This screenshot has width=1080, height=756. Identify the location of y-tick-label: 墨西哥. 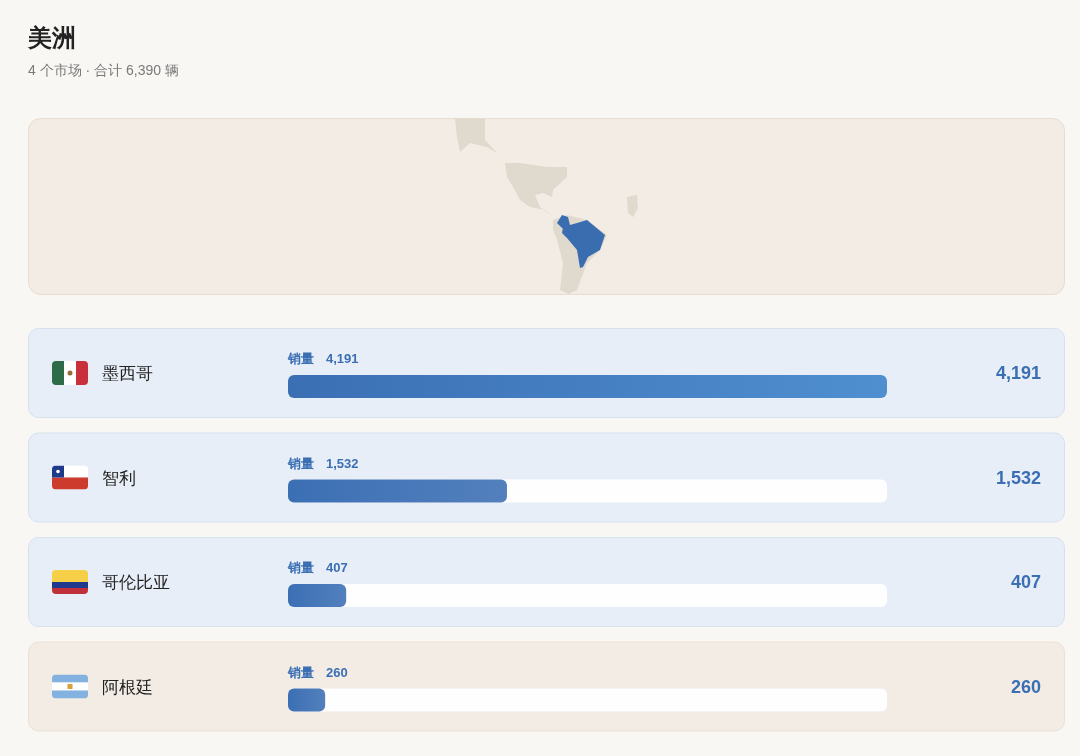
(127, 373).